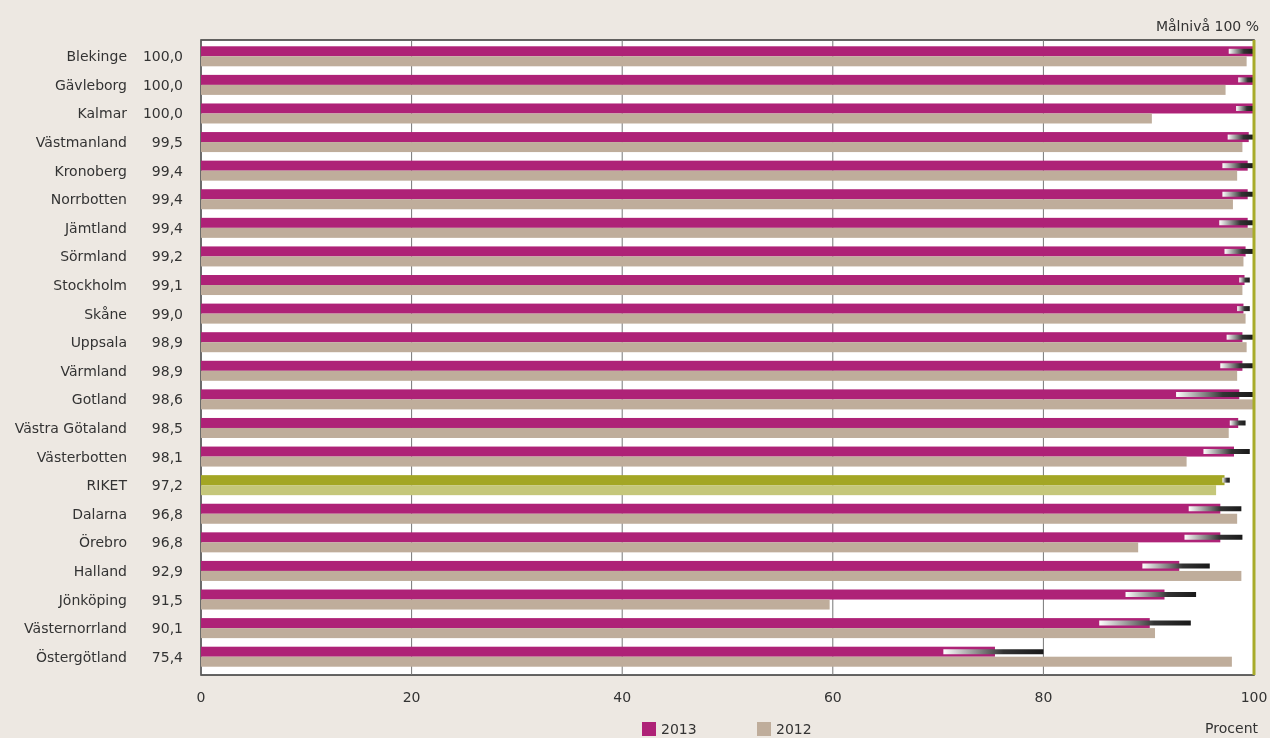  What do you see at coordinates (167, 285) in the screenshot?
I see `data-label: 99,1` at bounding box center [167, 285].